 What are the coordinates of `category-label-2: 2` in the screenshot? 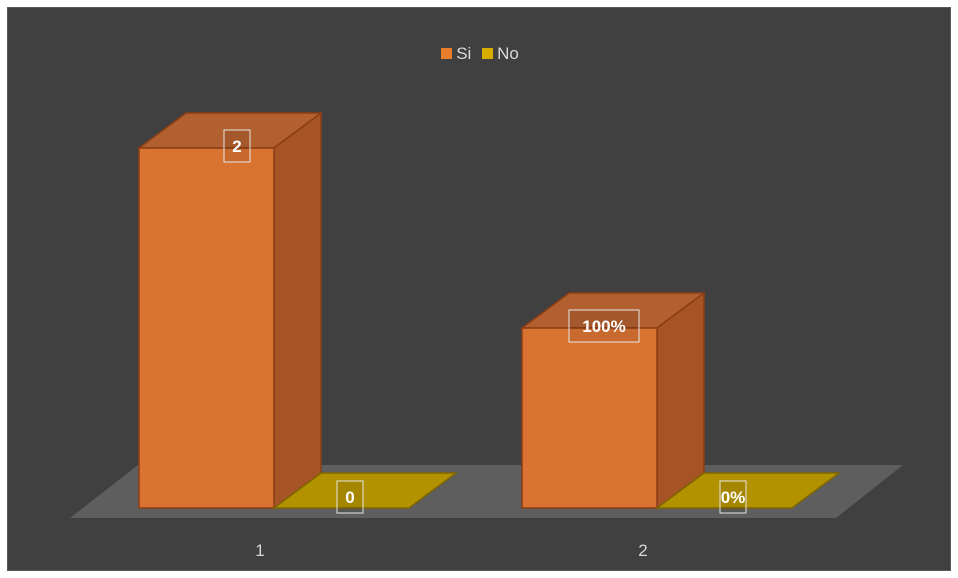 It's located at (642, 550).